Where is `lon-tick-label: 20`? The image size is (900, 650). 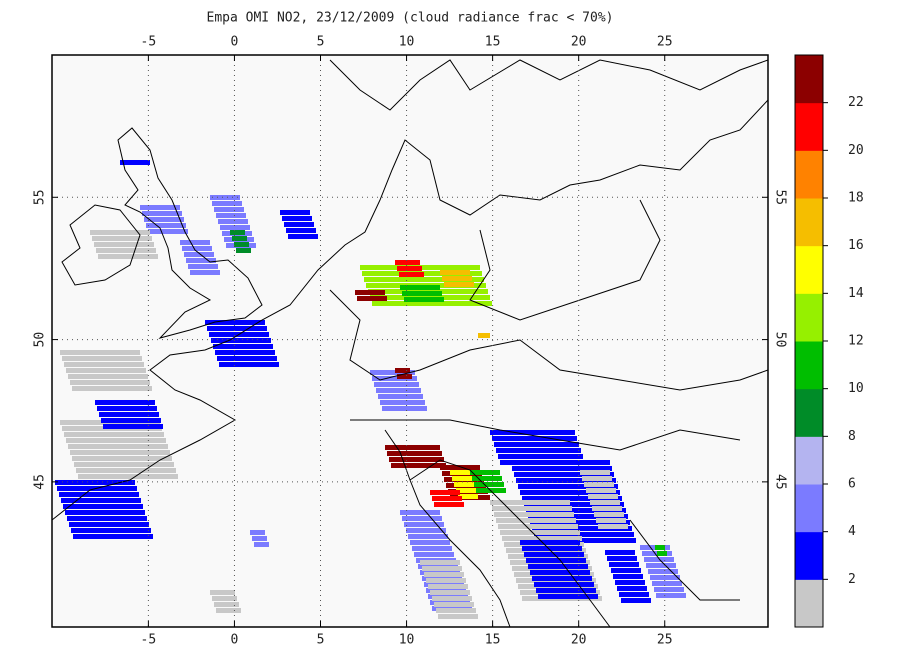 lon-tick-label: 20 is located at coordinates (579, 42).